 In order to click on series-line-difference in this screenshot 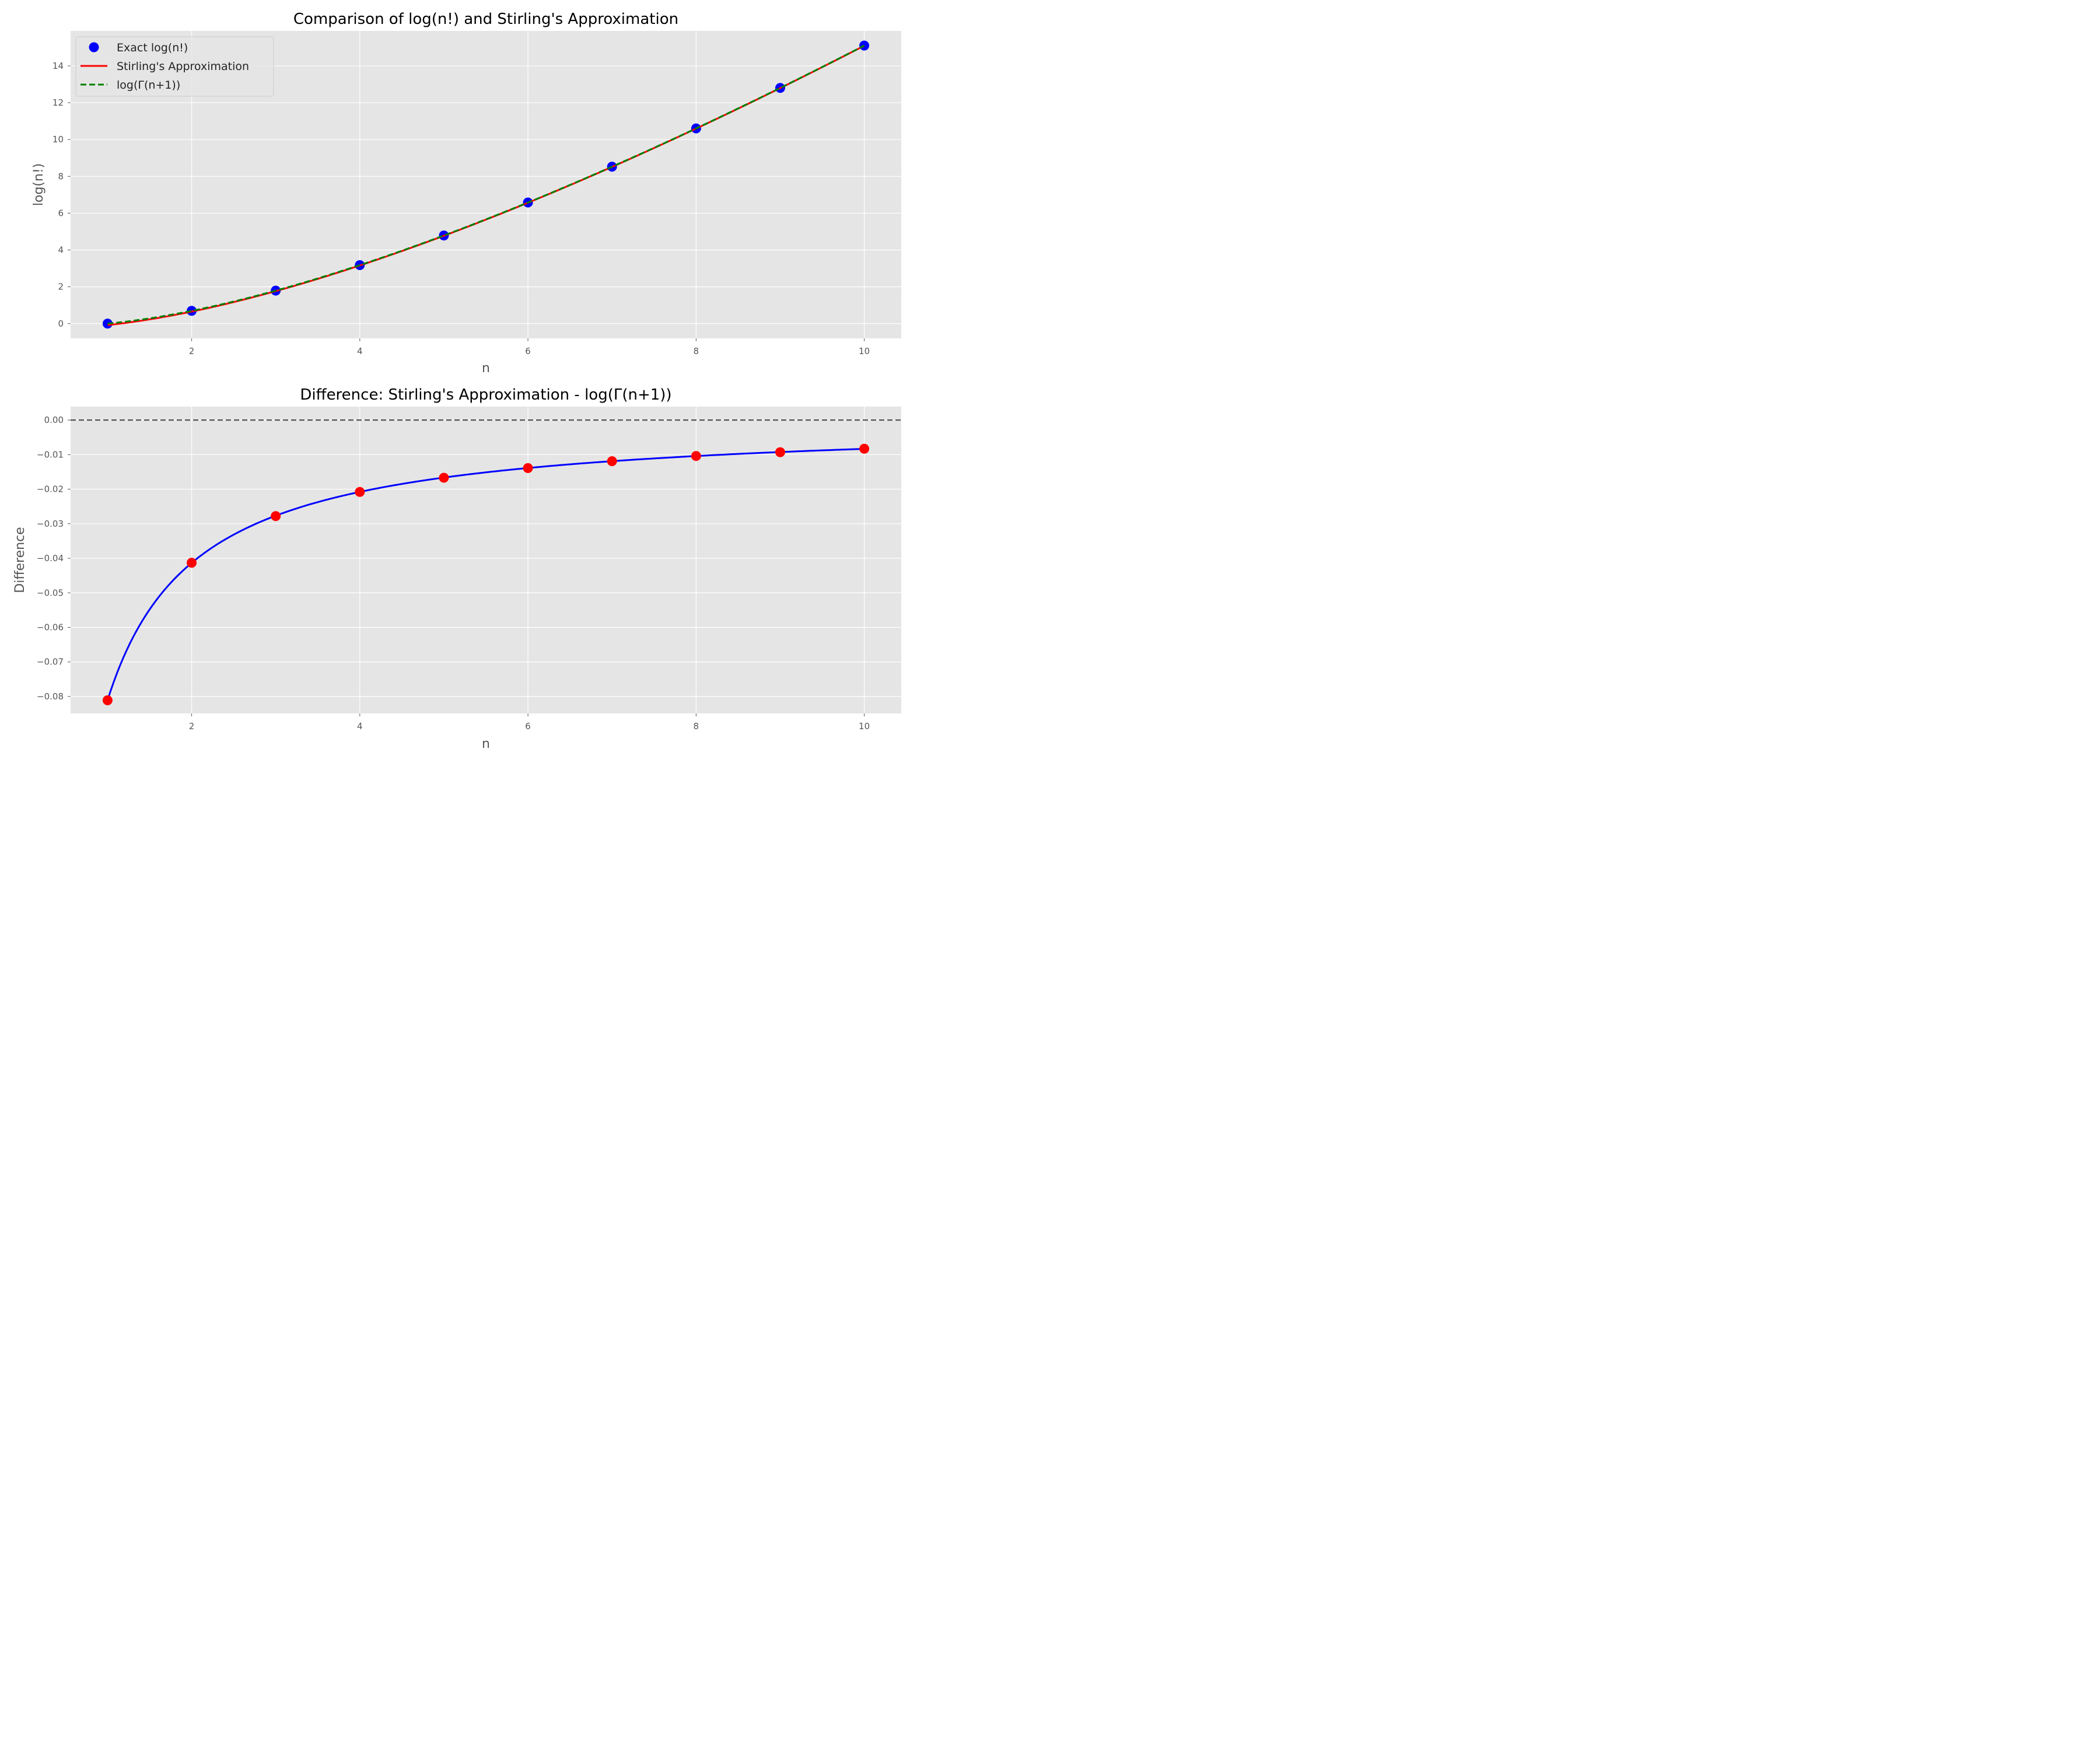, I will do `click(485, 574)`.